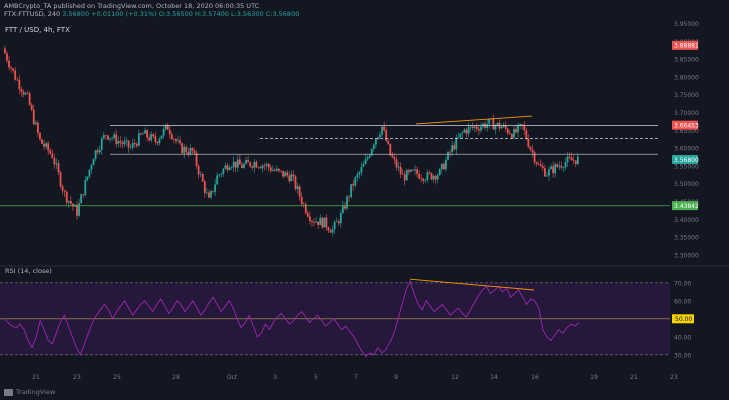 The height and width of the screenshot is (400, 729). I want to click on time-tick-label: 7, so click(356, 377).